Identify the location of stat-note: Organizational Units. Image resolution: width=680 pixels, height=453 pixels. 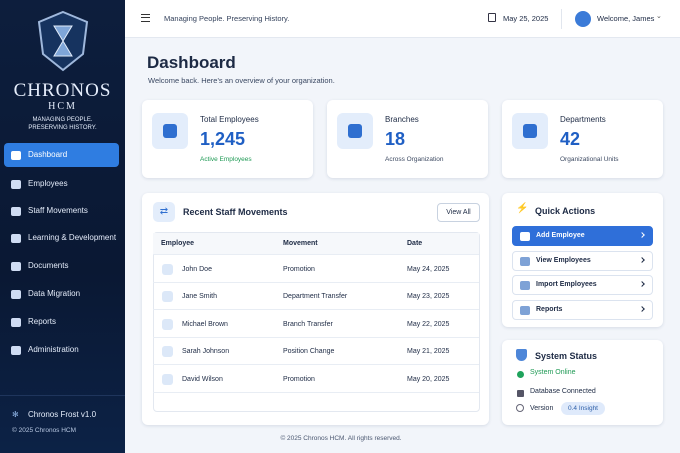
(589, 159).